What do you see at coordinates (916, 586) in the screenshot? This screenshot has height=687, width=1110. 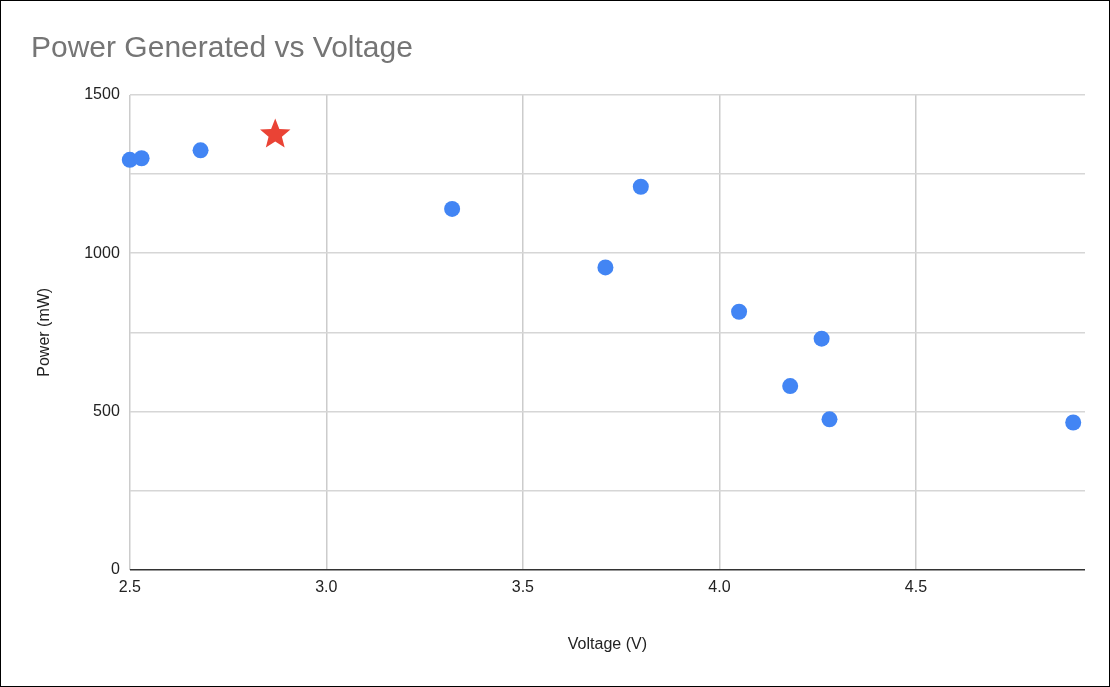 I see `x-tick-label: 4.5` at bounding box center [916, 586].